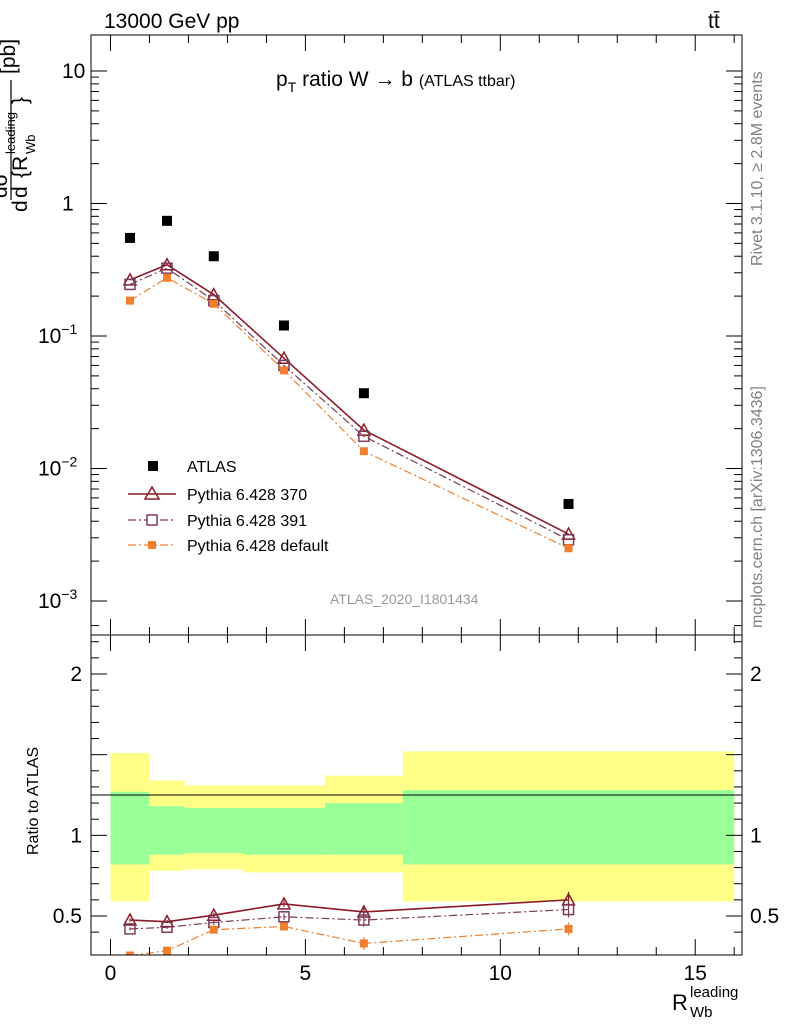 The image size is (786, 1024). Describe the element at coordinates (335, 79) in the screenshot. I see `chart-title-main: ratio W` at that location.